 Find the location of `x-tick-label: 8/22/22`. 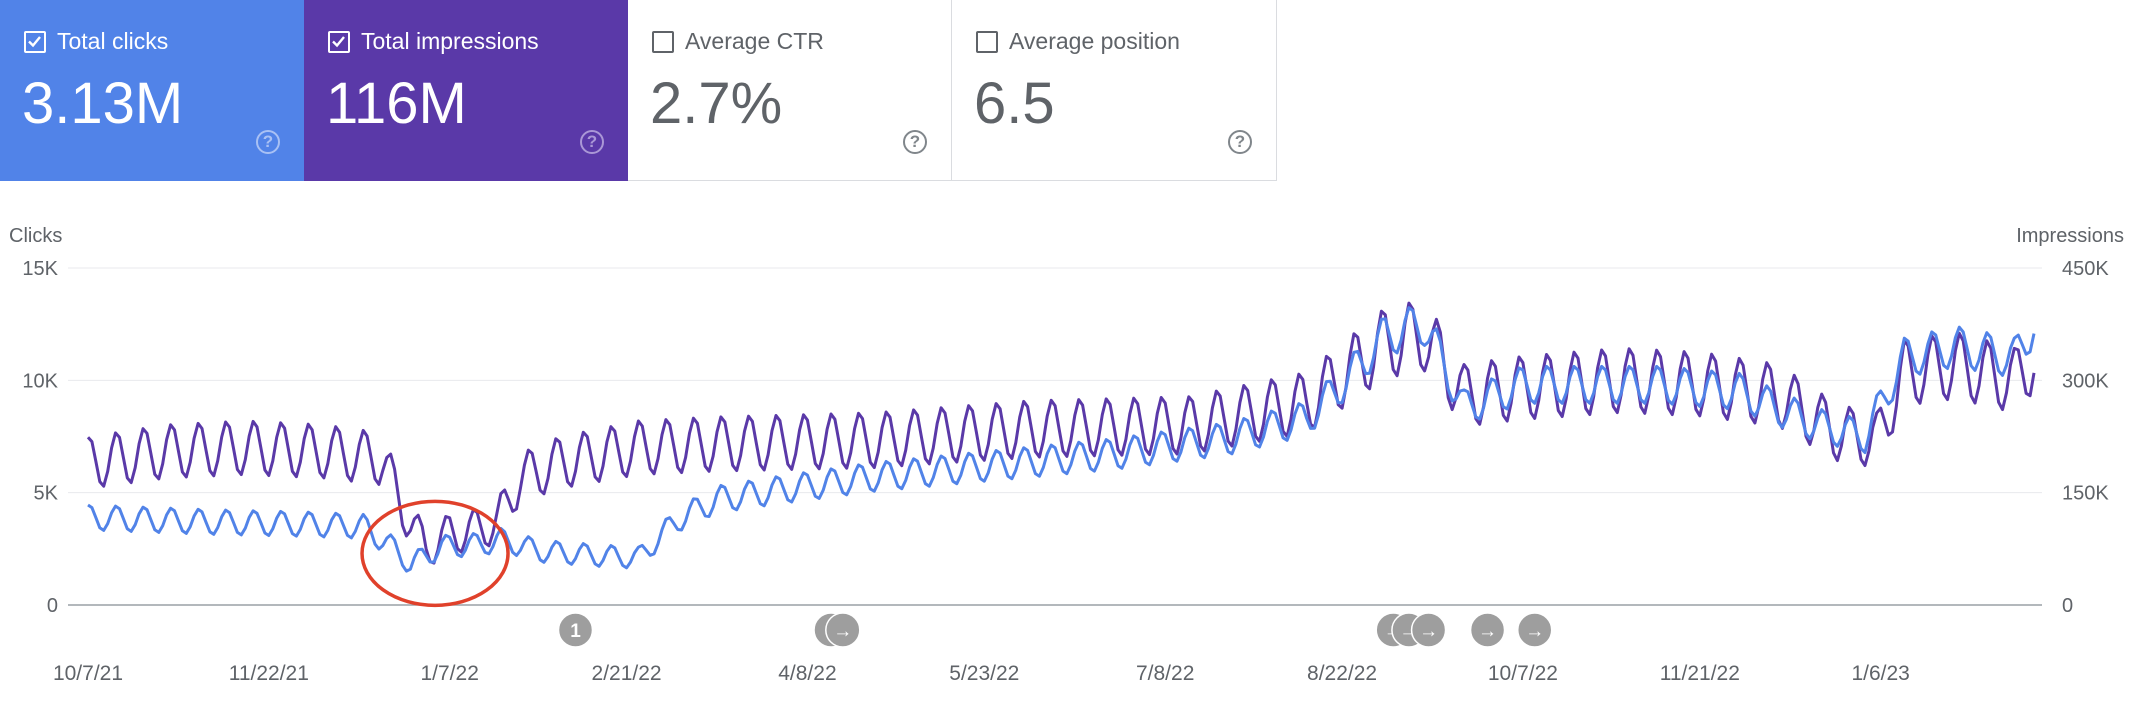

x-tick-label: 8/22/22 is located at coordinates (1342, 673).